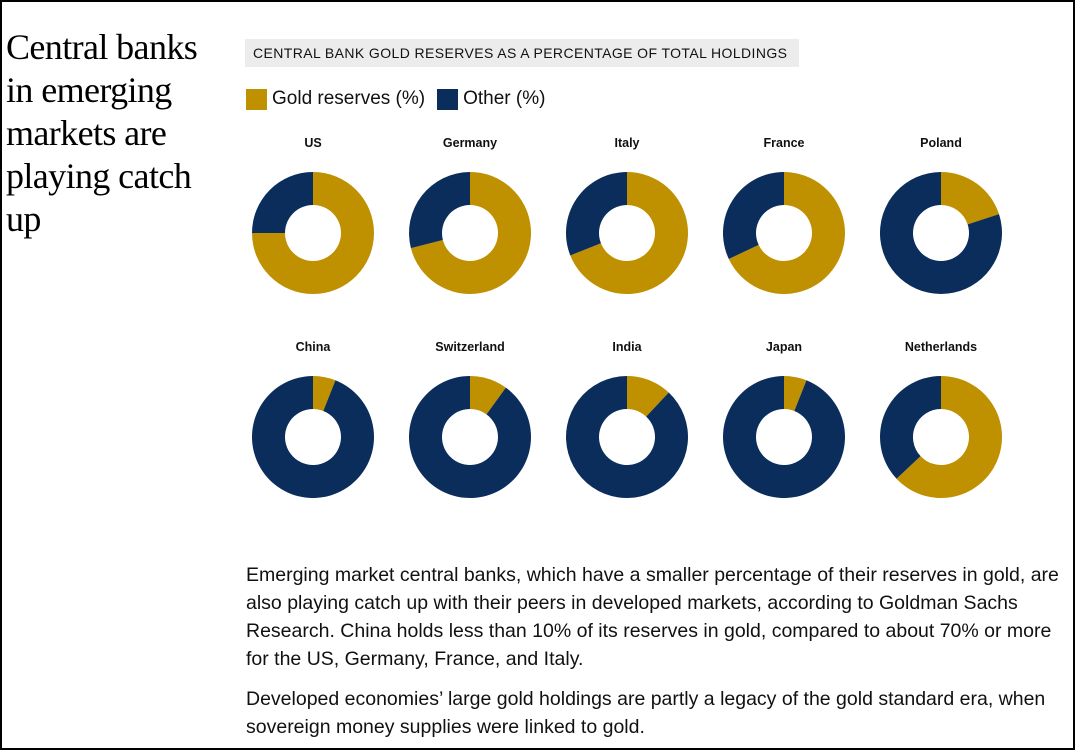  I want to click on donut-us: US, so click(313, 215).